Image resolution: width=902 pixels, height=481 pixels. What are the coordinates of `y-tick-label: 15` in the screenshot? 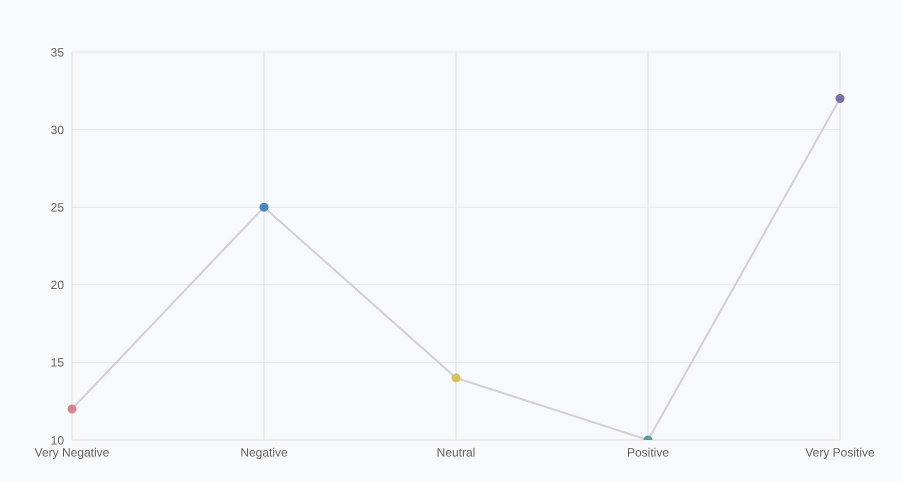 It's located at (57, 363).